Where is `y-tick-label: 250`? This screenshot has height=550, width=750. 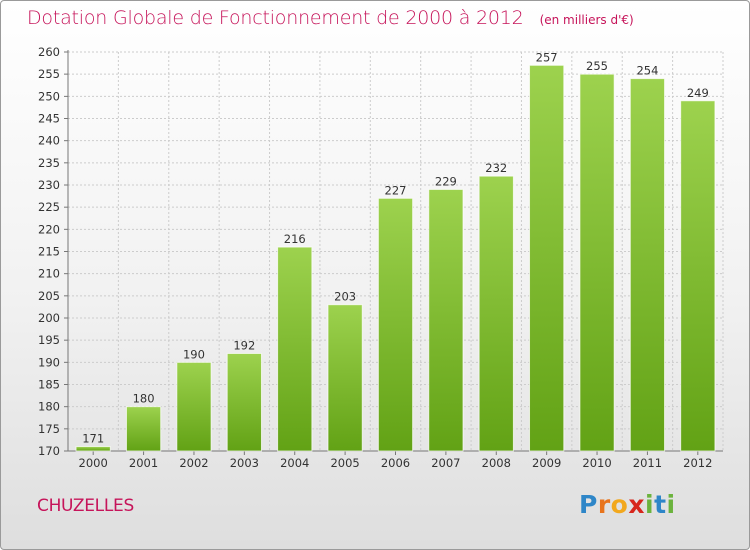
y-tick-label: 250 is located at coordinates (49, 96).